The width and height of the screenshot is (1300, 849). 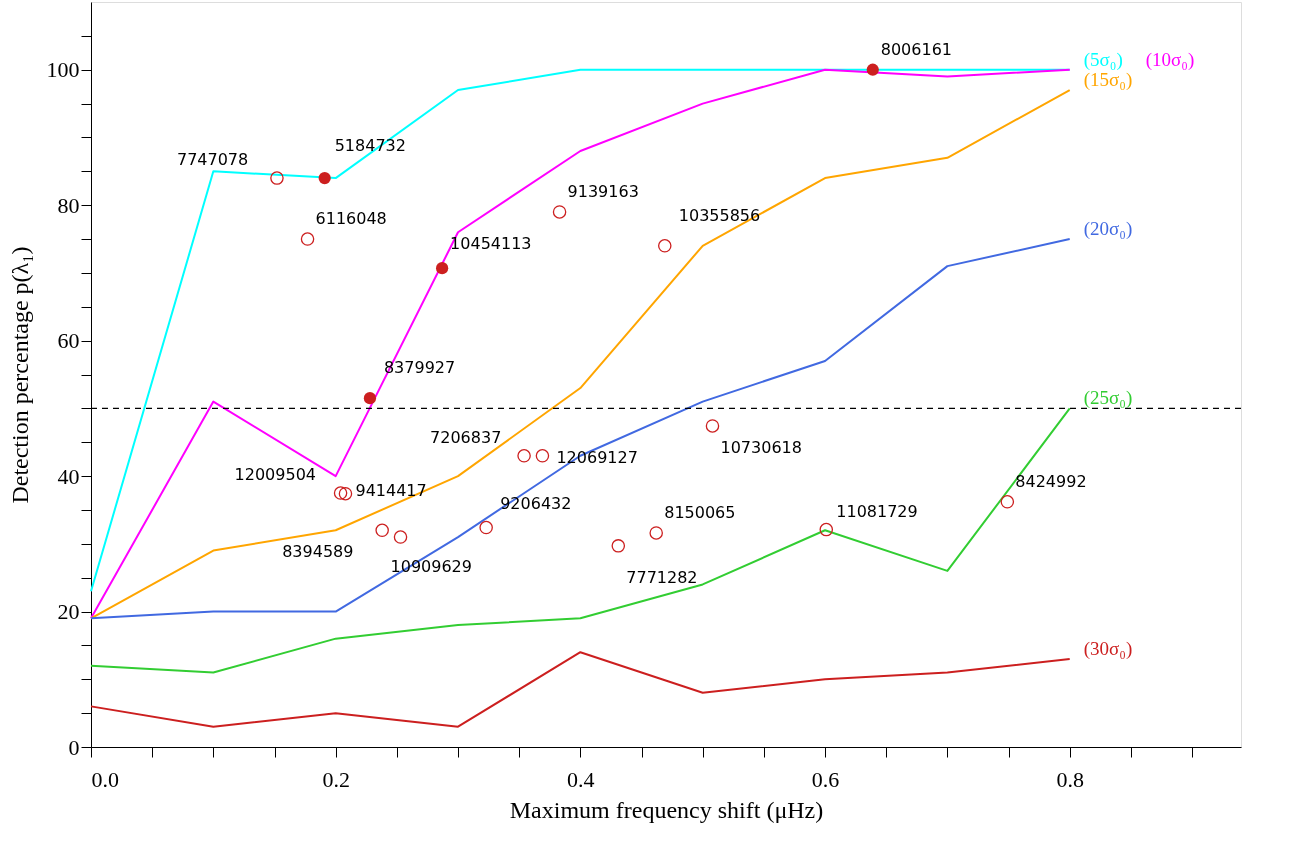 What do you see at coordinates (63, 70) in the screenshot?
I see `y-tick-label: 100` at bounding box center [63, 70].